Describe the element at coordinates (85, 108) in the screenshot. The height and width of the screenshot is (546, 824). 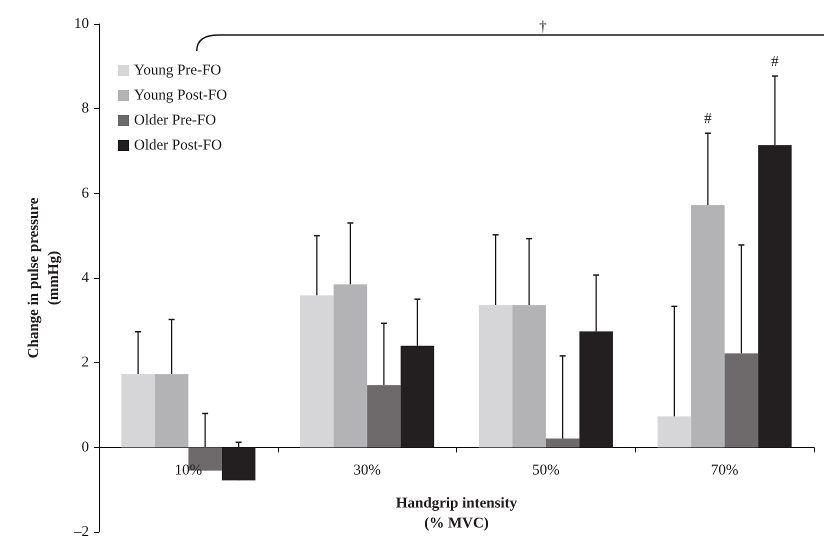
I see `y-tick-label: 8` at that location.